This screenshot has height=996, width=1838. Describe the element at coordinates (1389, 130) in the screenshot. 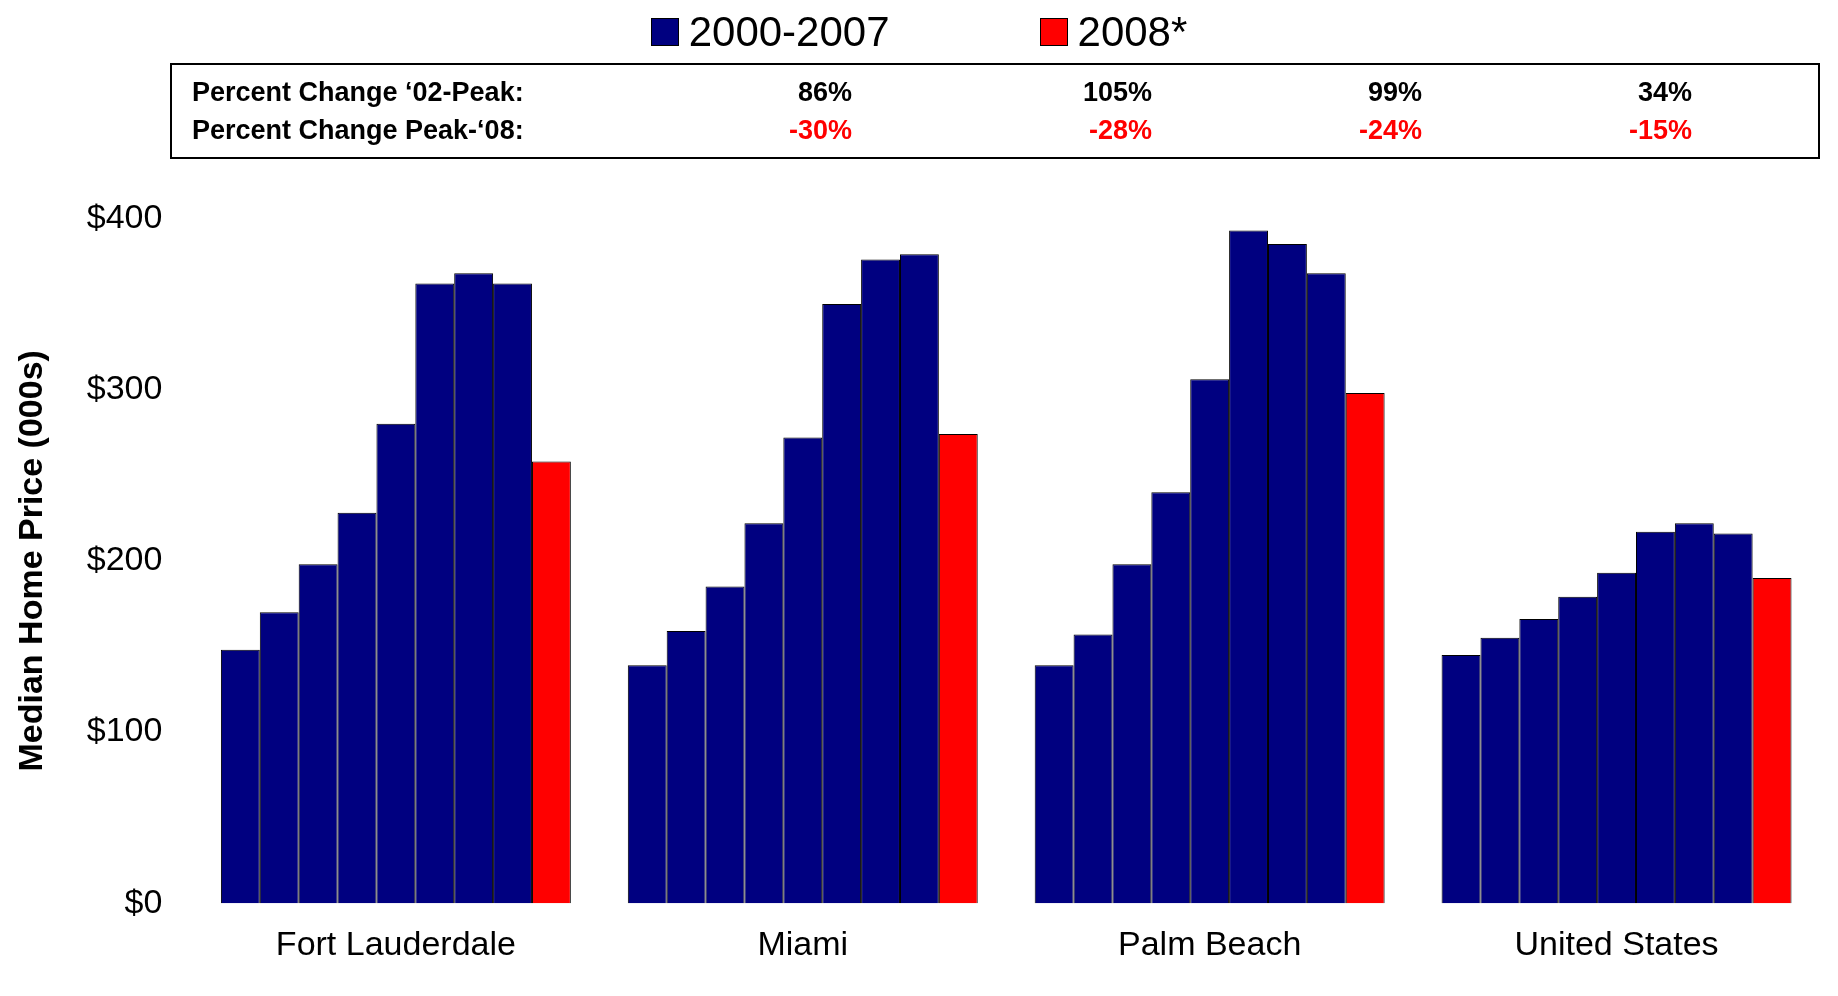

I see `text: -24%` at that location.